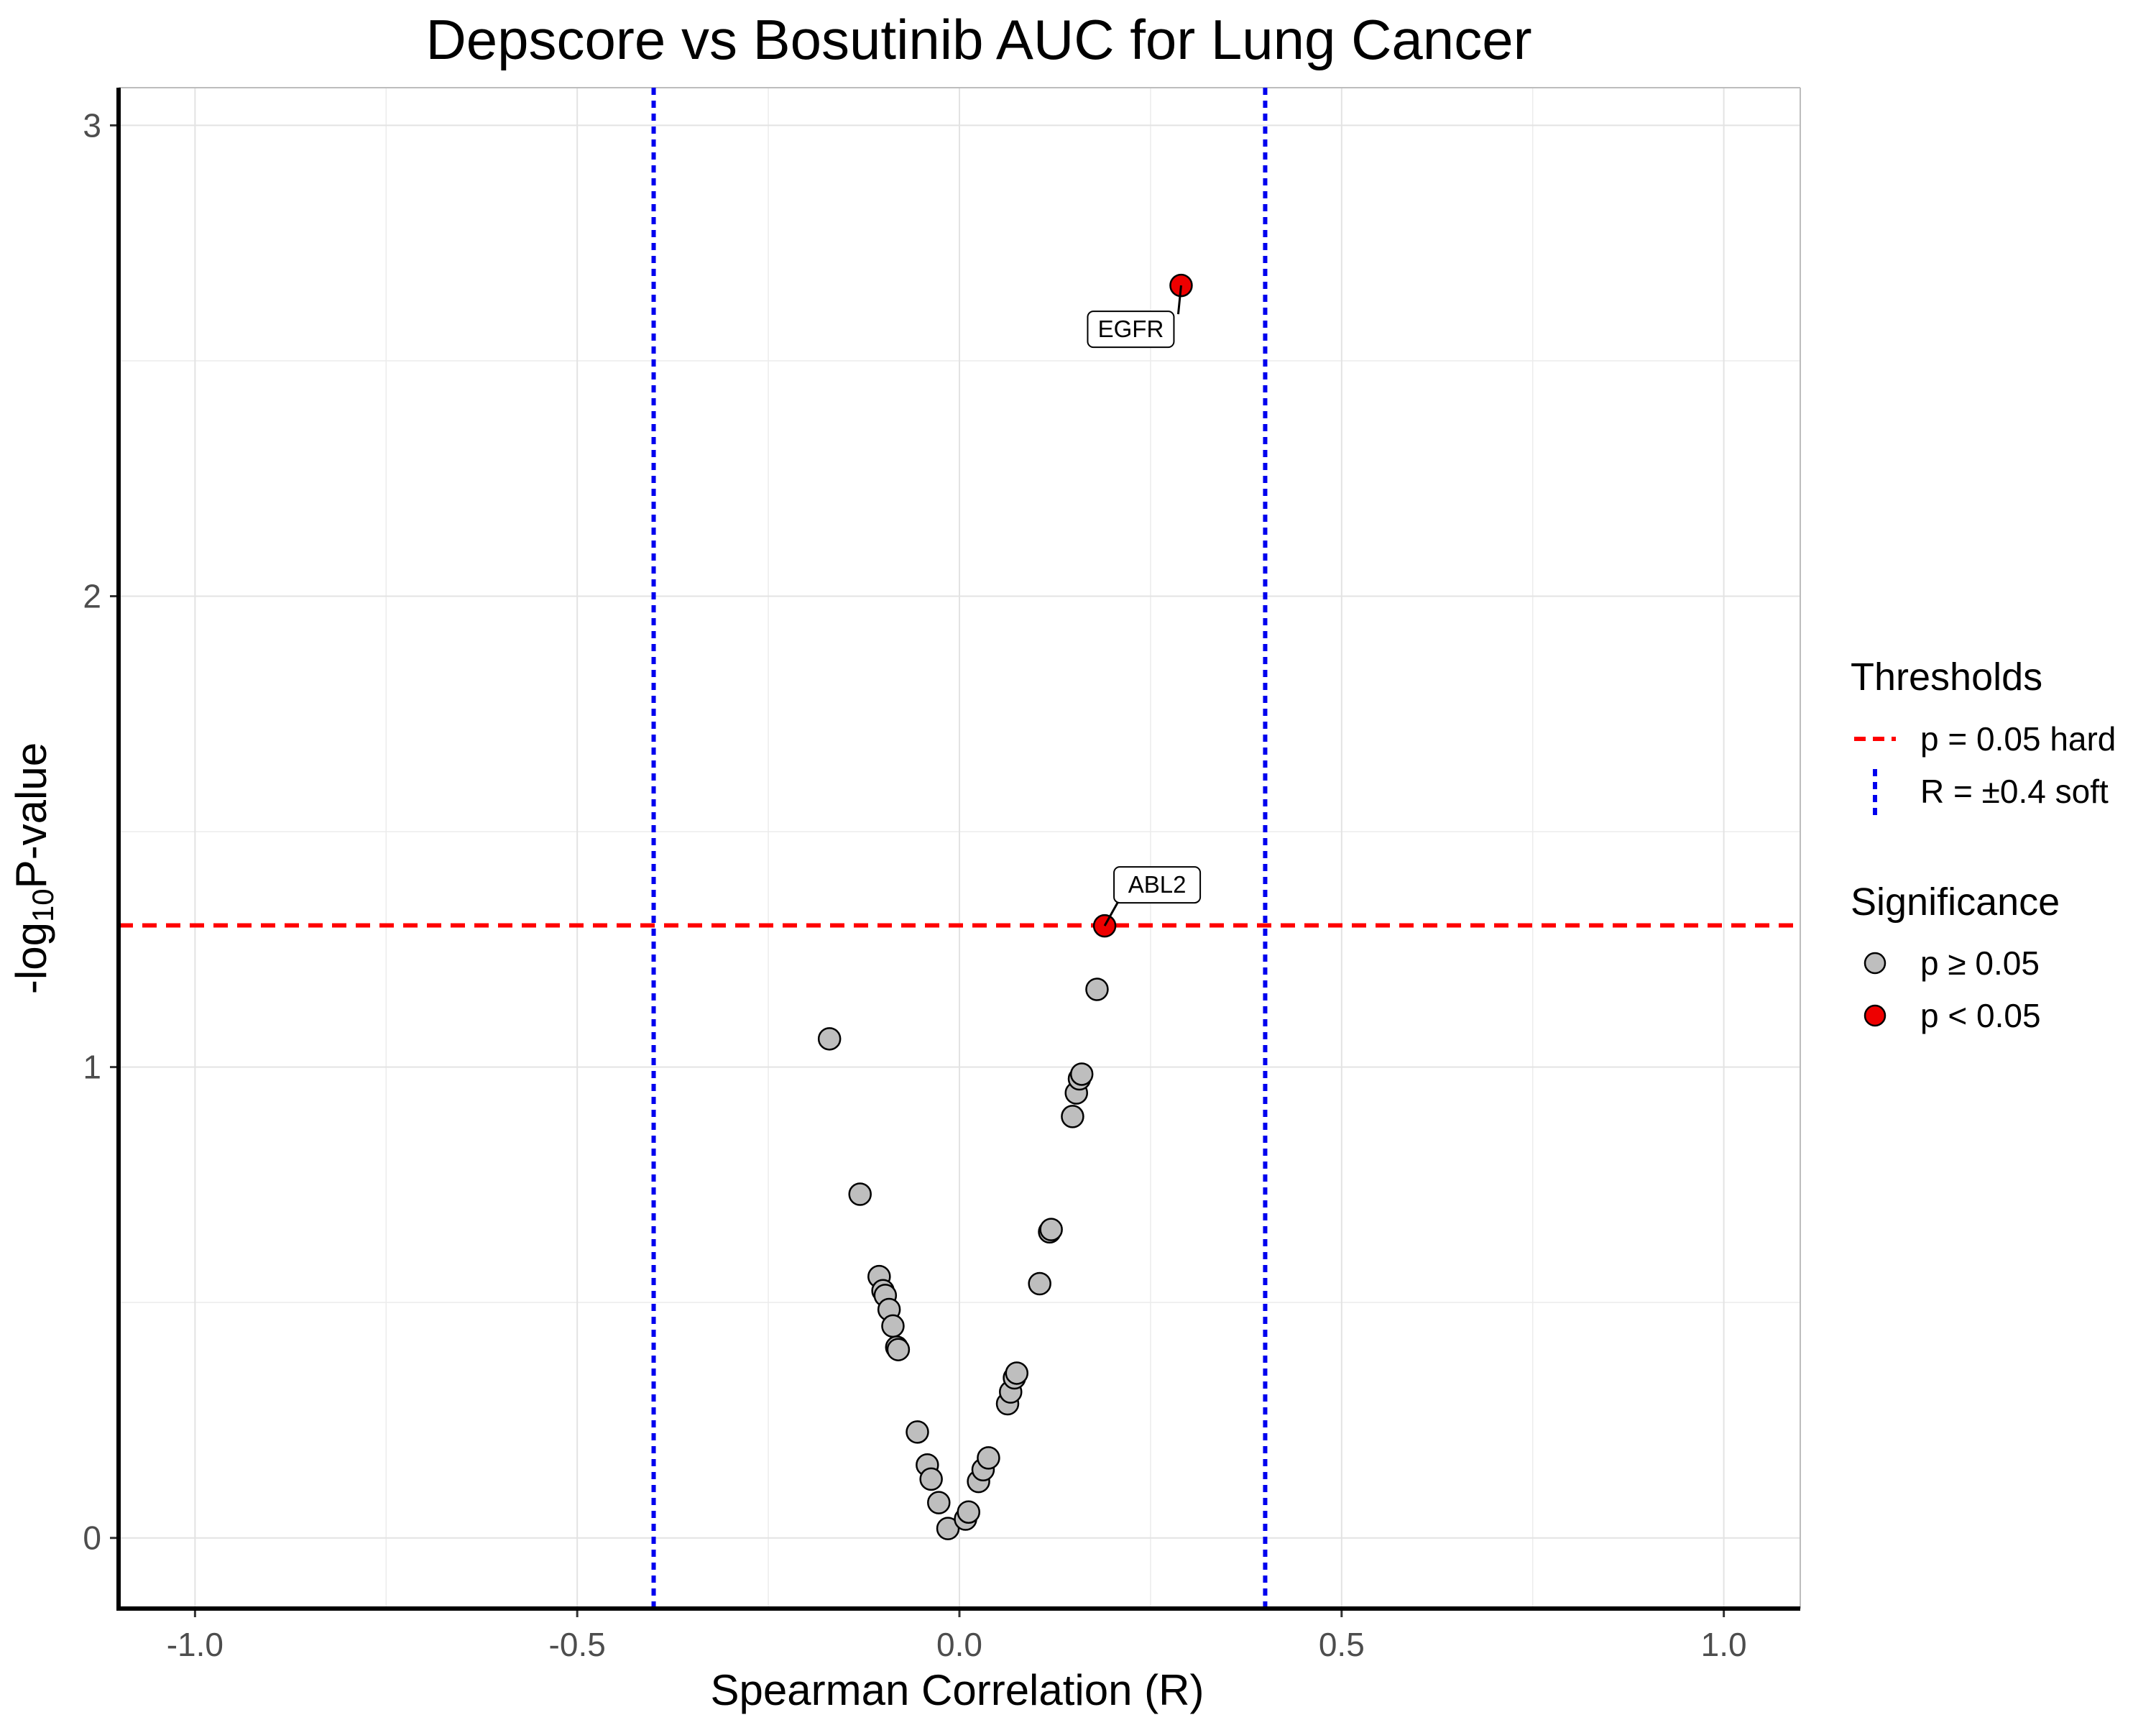 This screenshot has width=2156, height=1725. Describe the element at coordinates (195, 1644) in the screenshot. I see `x-tick-label: -1.0` at that location.